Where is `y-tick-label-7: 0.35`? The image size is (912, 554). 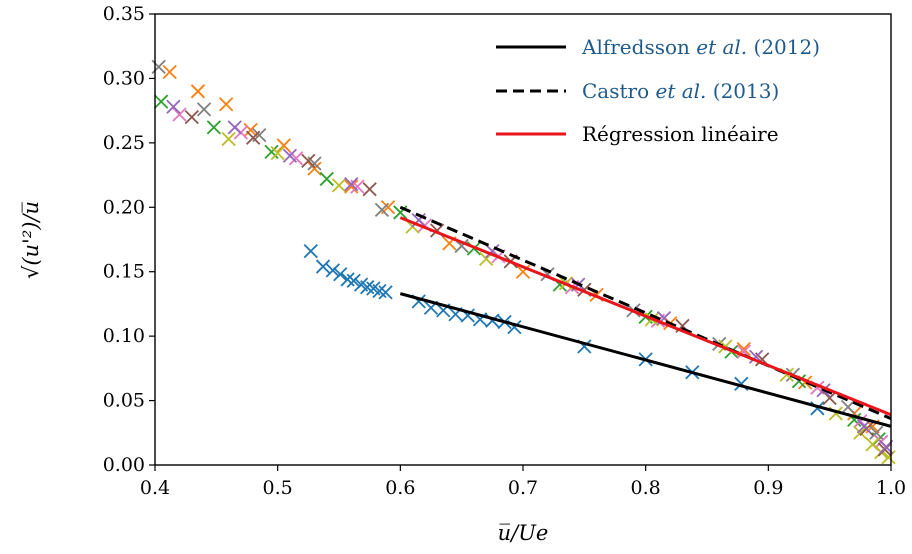 y-tick-label-7: 0.35 is located at coordinates (124, 14).